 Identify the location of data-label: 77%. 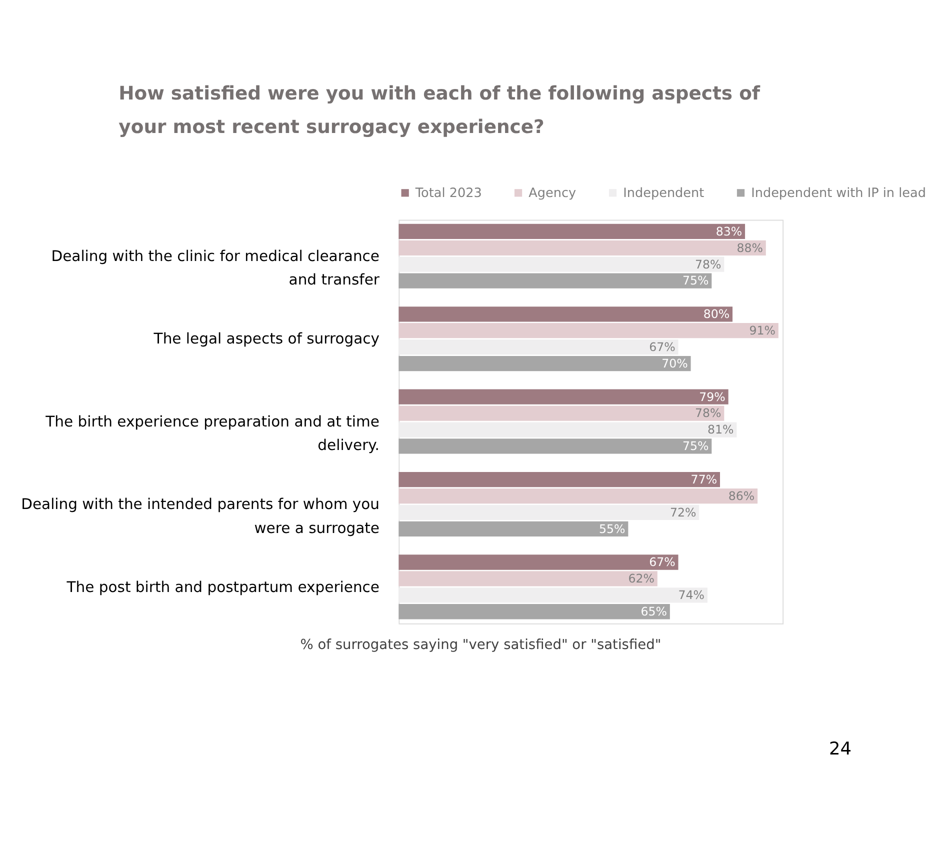
(704, 479).